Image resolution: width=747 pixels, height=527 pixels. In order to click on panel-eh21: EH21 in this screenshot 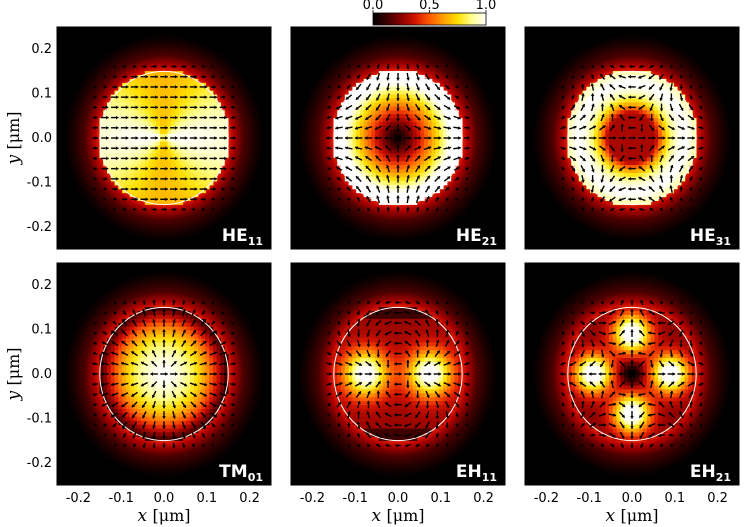, I will do `click(632, 374)`.